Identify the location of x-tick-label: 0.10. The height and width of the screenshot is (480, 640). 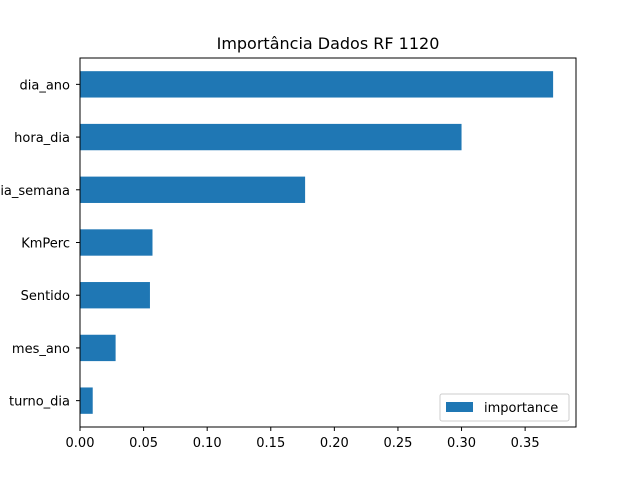
(207, 443).